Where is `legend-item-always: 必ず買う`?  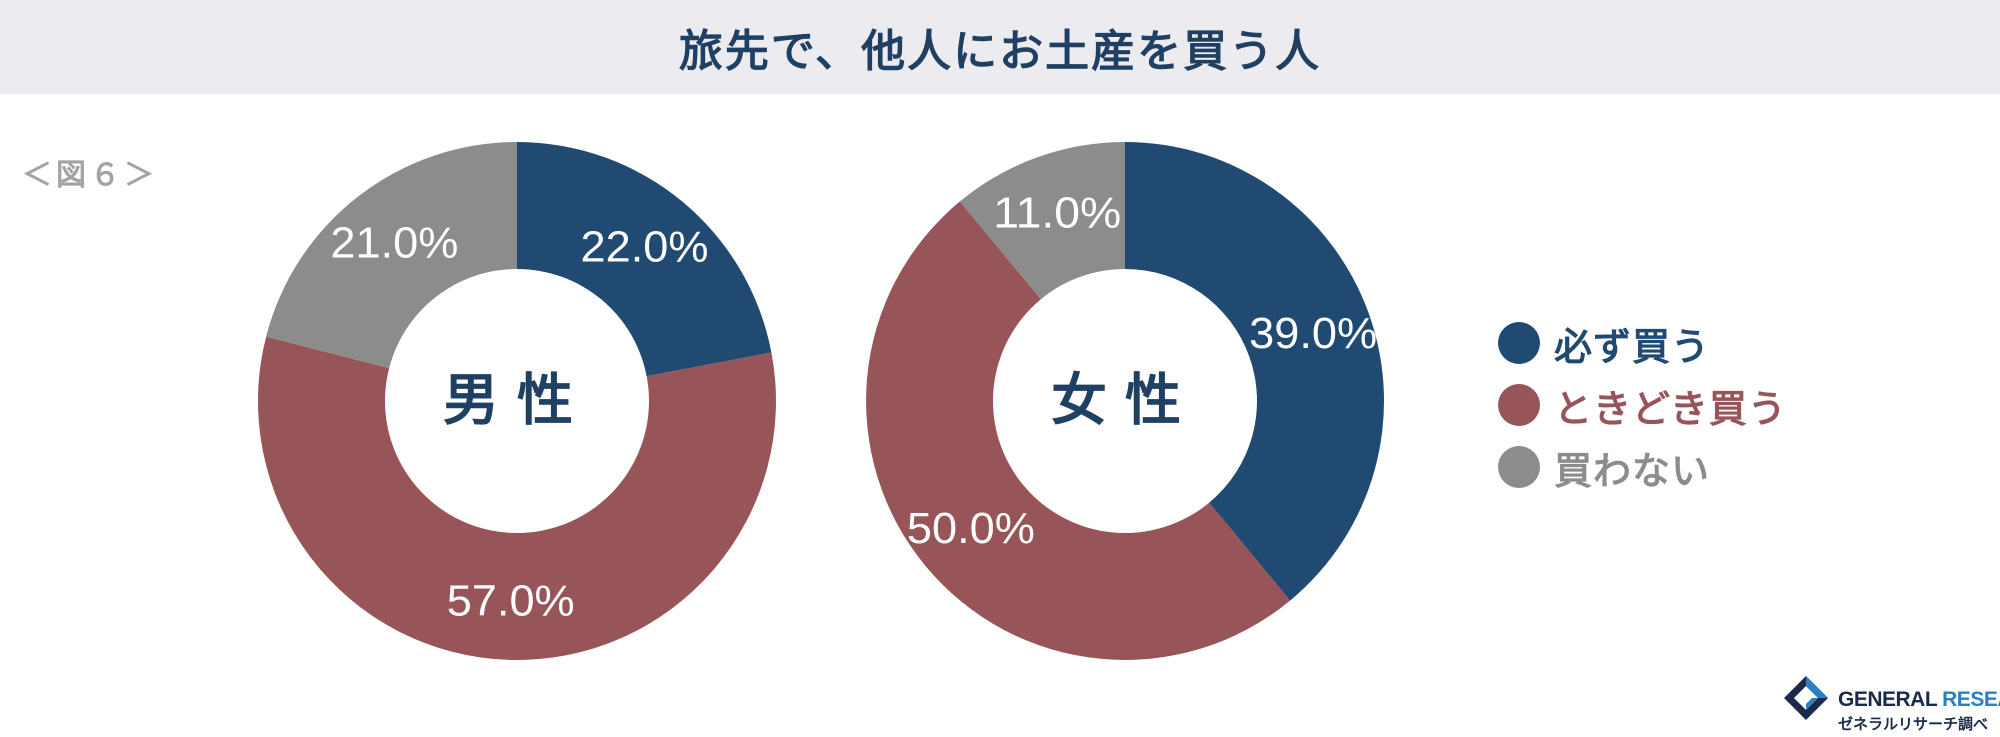 legend-item-always: 必ず買う is located at coordinates (1642, 343).